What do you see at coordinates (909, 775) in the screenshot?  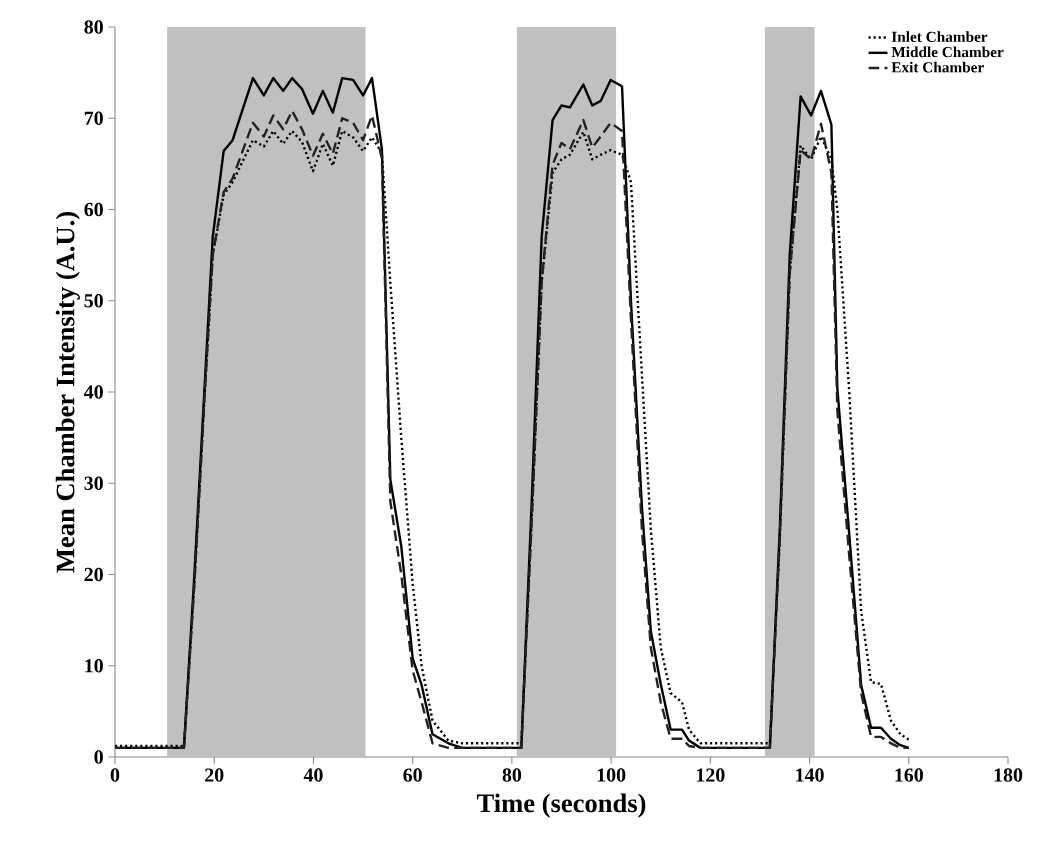 I see `x-tick-label: 160` at bounding box center [909, 775].